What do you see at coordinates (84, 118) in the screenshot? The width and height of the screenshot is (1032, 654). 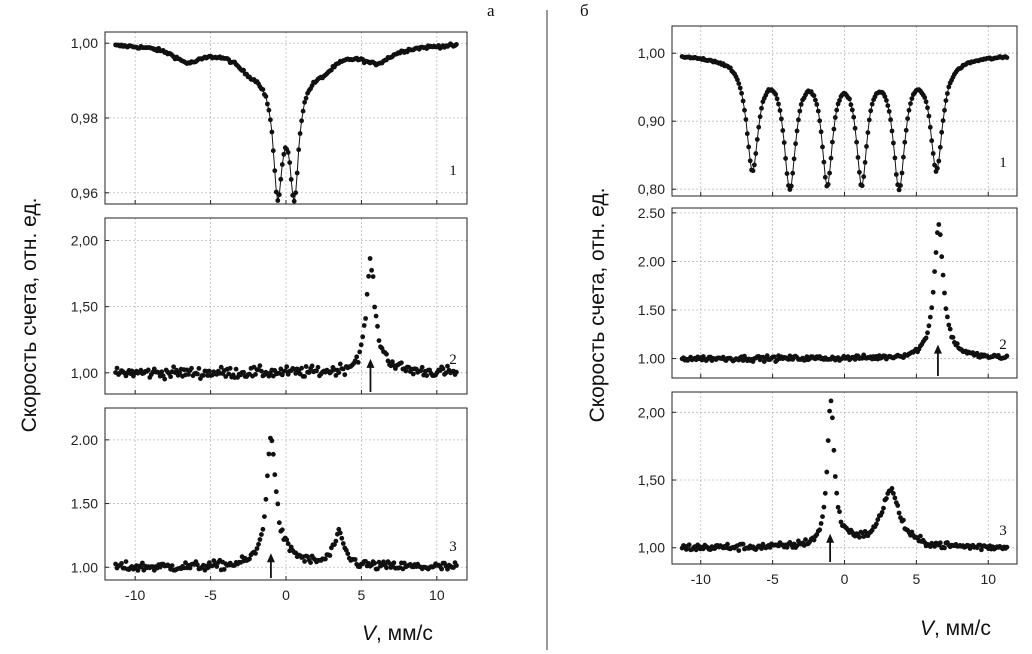 I see `y-tick-label: 0,98` at bounding box center [84, 118].